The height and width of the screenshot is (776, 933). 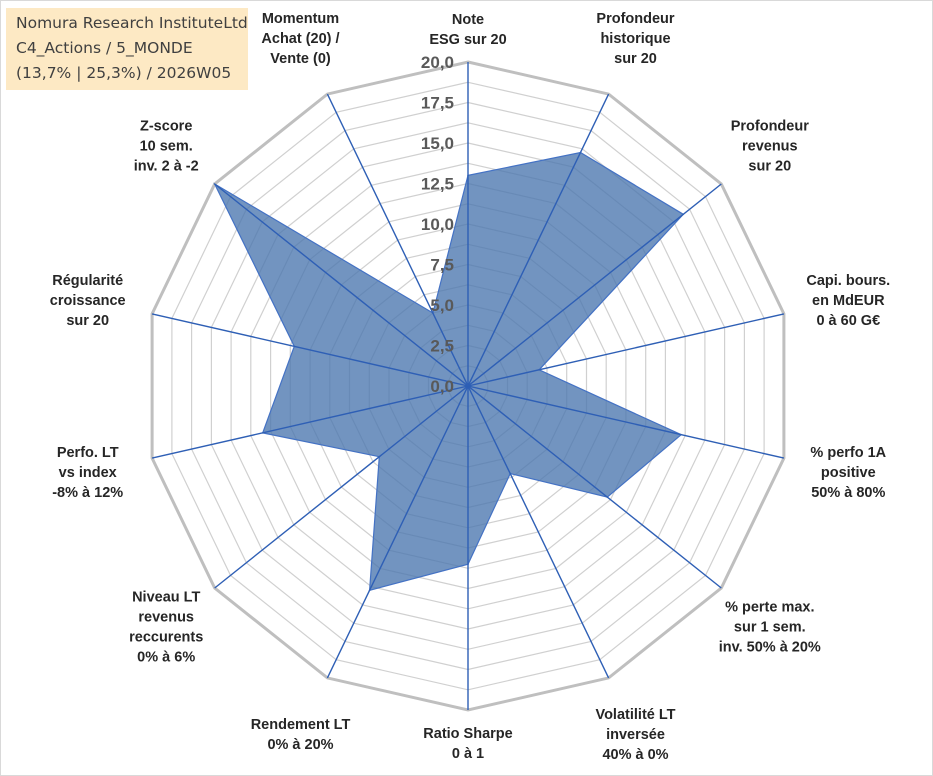 I want to click on tick-label-1: 2,5, so click(x=442, y=346).